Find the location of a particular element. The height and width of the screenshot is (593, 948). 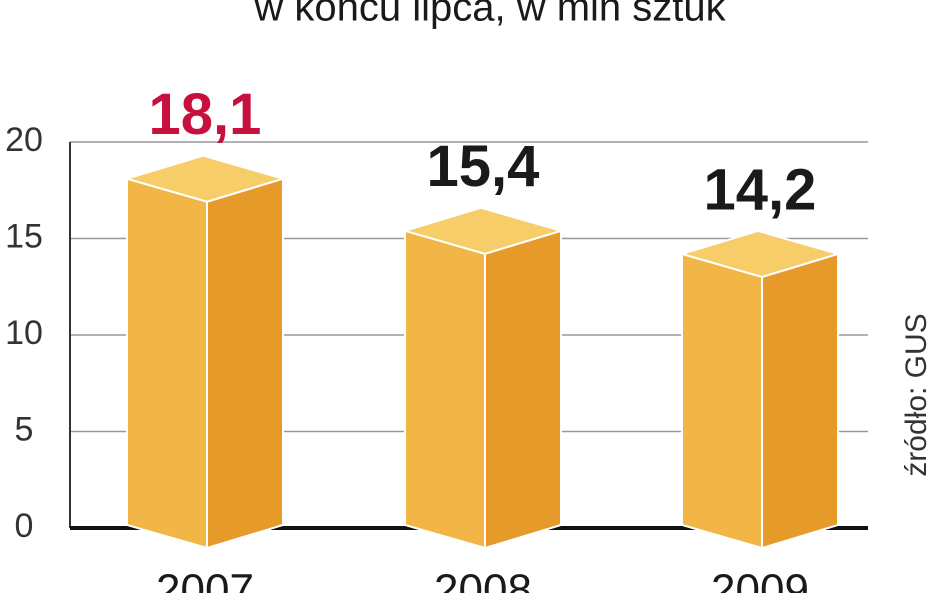

value-label: 18,1 is located at coordinates (205, 114).